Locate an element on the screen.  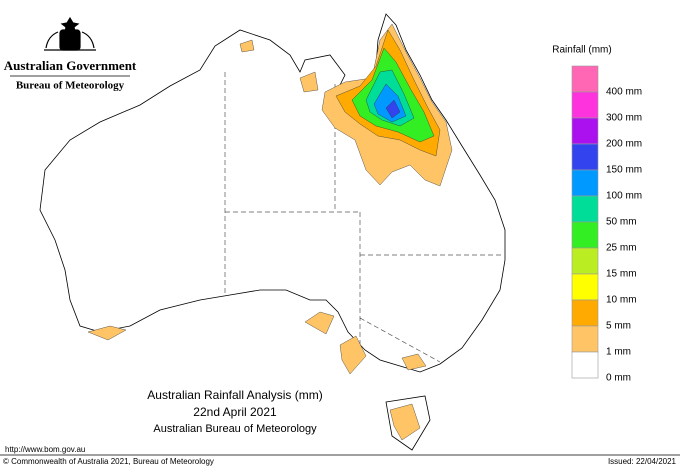
legend-label: 5 mm is located at coordinates (618, 326).